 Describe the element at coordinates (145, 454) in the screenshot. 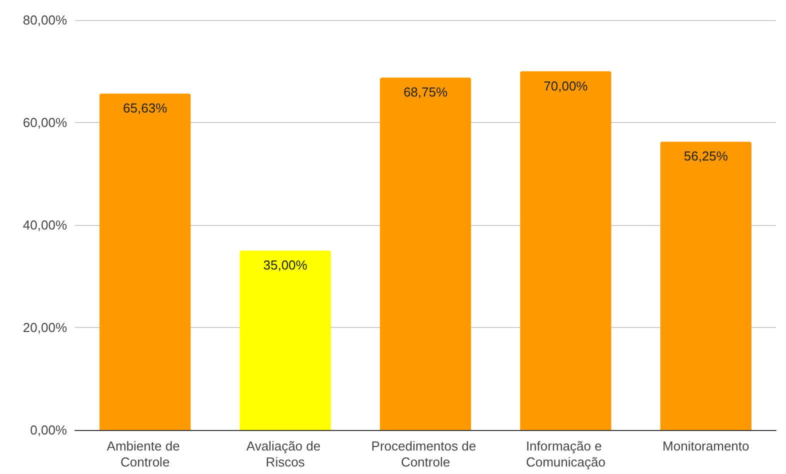

I see `x-tick-label: Ambiente de Controle` at that location.